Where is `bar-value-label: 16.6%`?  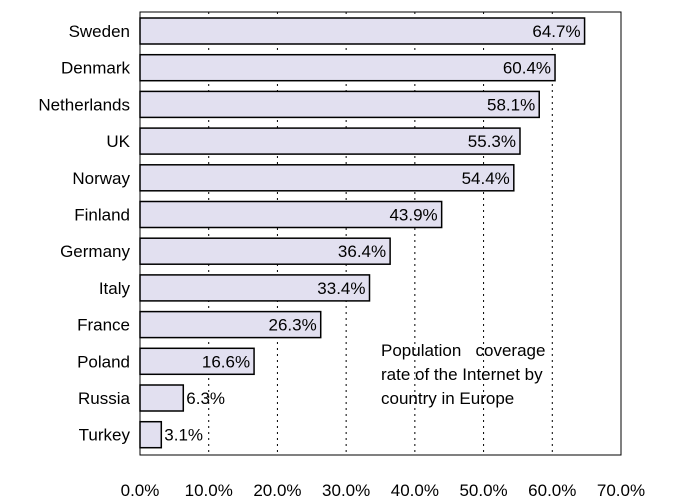
bar-value-label: 16.6% is located at coordinates (226, 361).